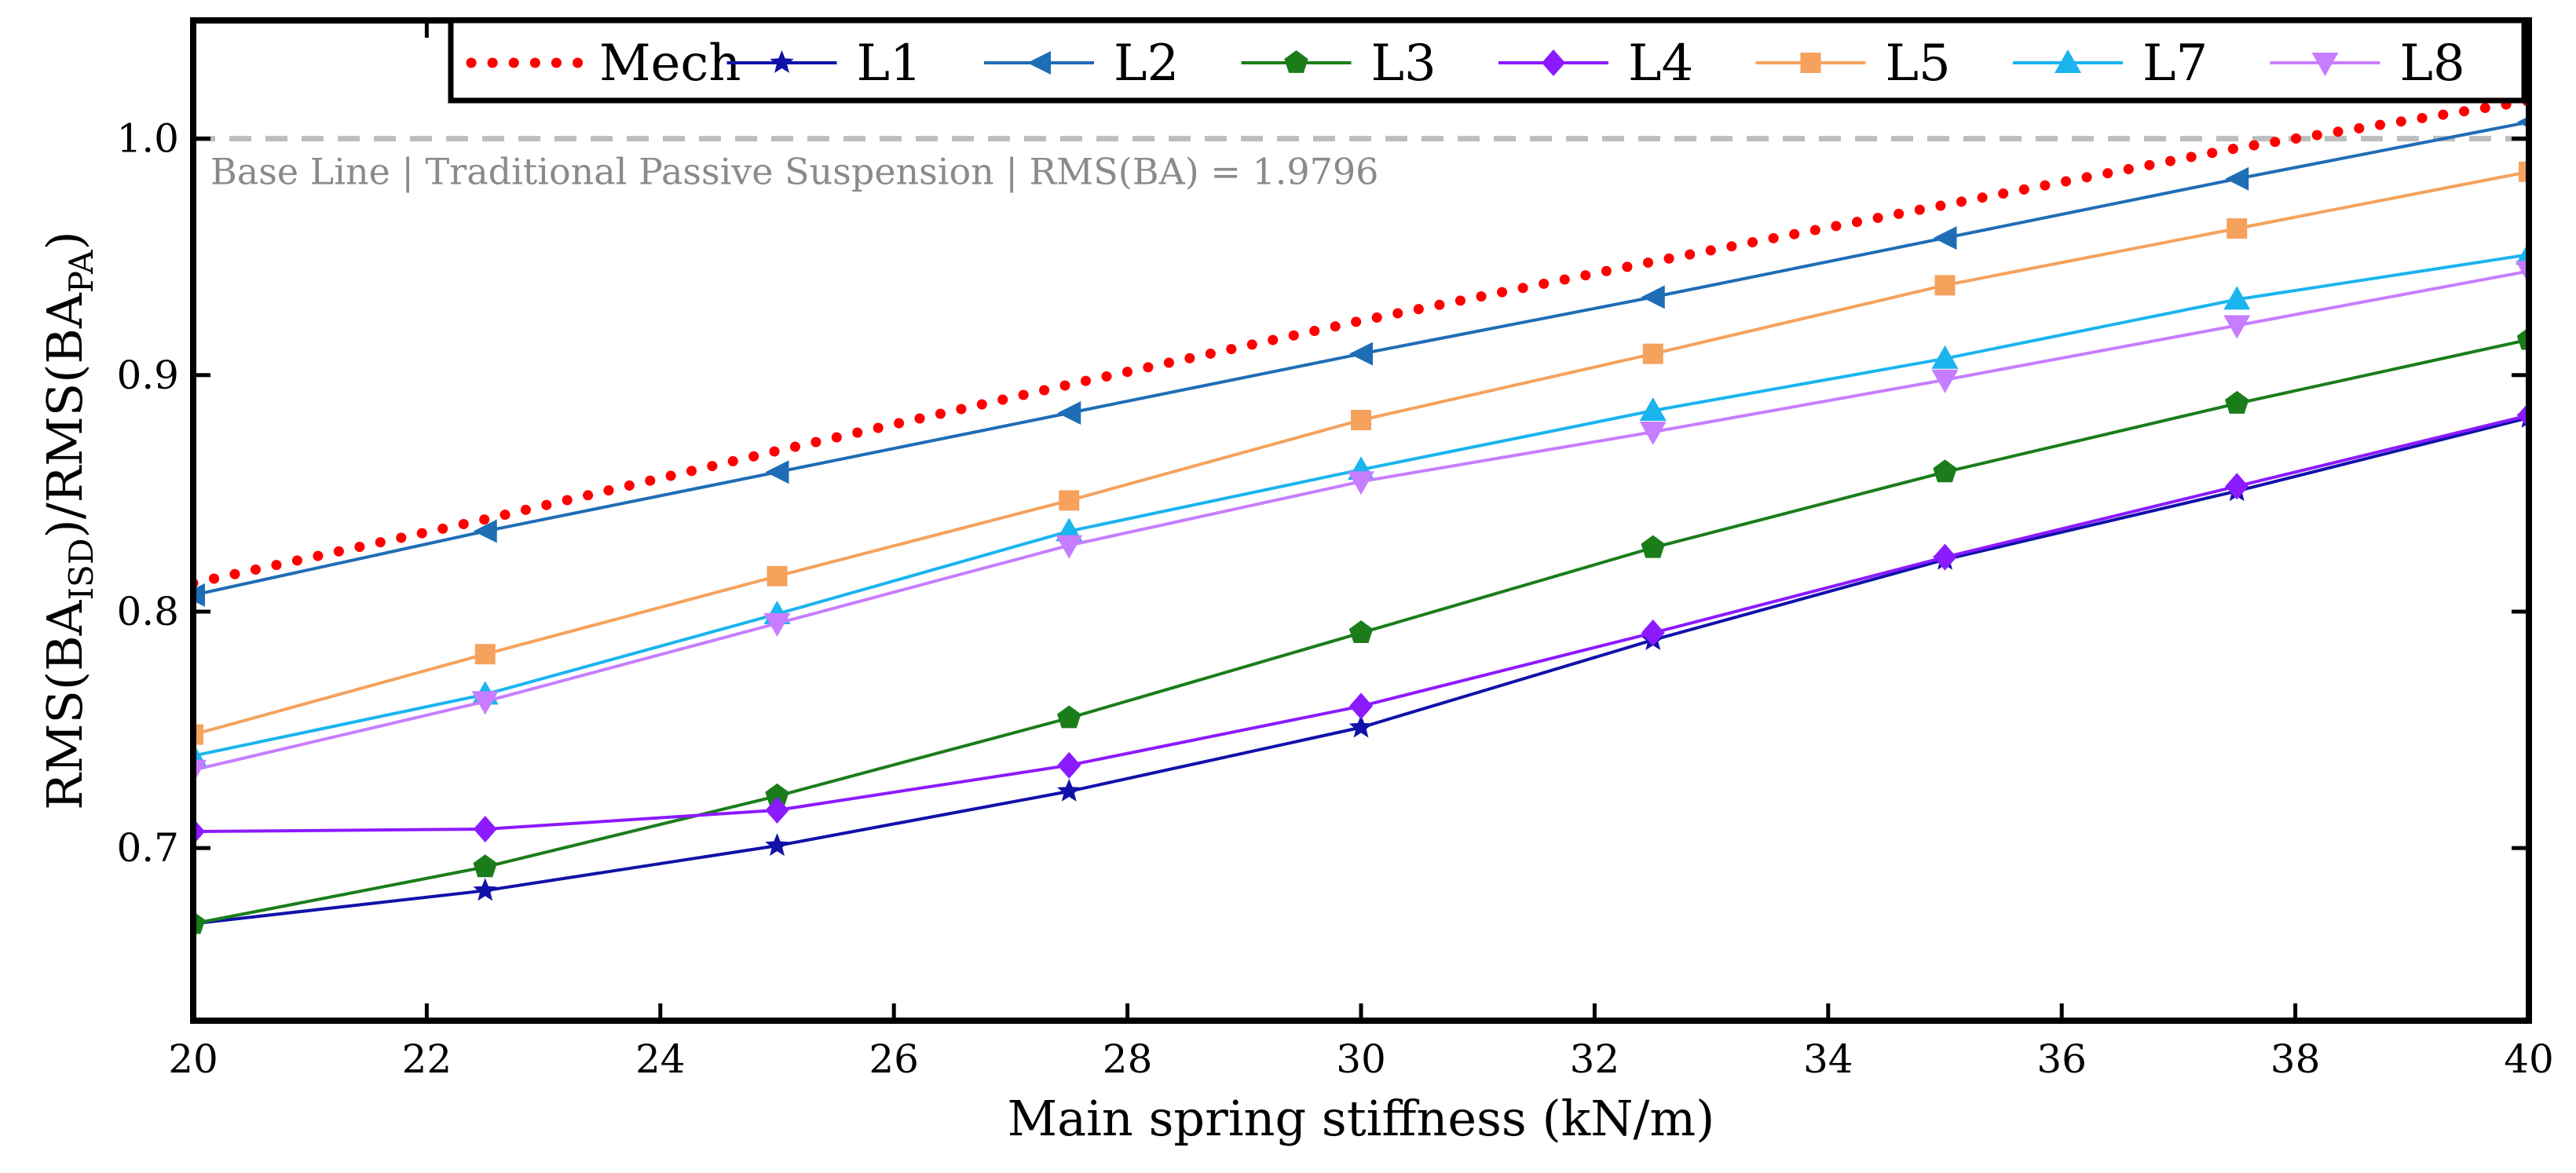 Image resolution: width=2576 pixels, height=1173 pixels. I want to click on x-tick-label: 34, so click(1828, 1059).